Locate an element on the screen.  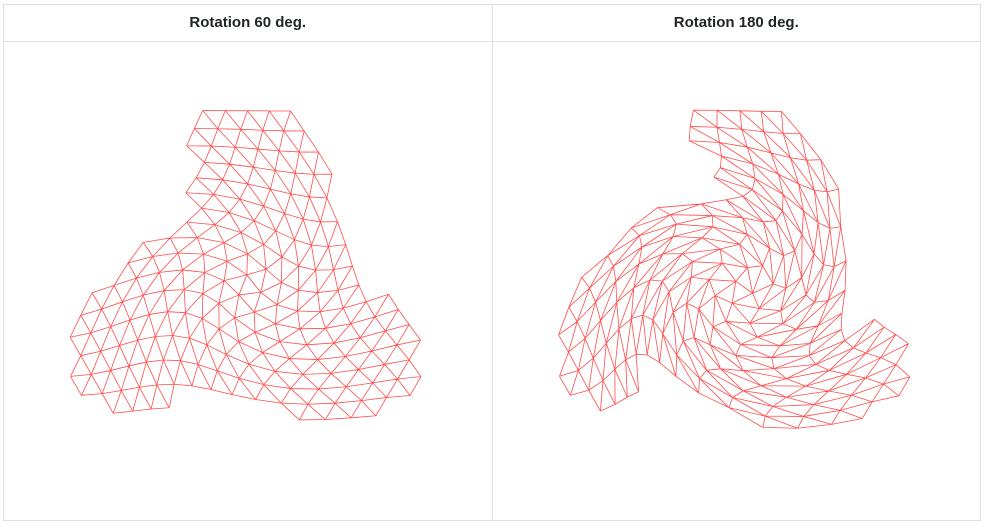
panel-title: Rotation 180 deg. is located at coordinates (736, 23).